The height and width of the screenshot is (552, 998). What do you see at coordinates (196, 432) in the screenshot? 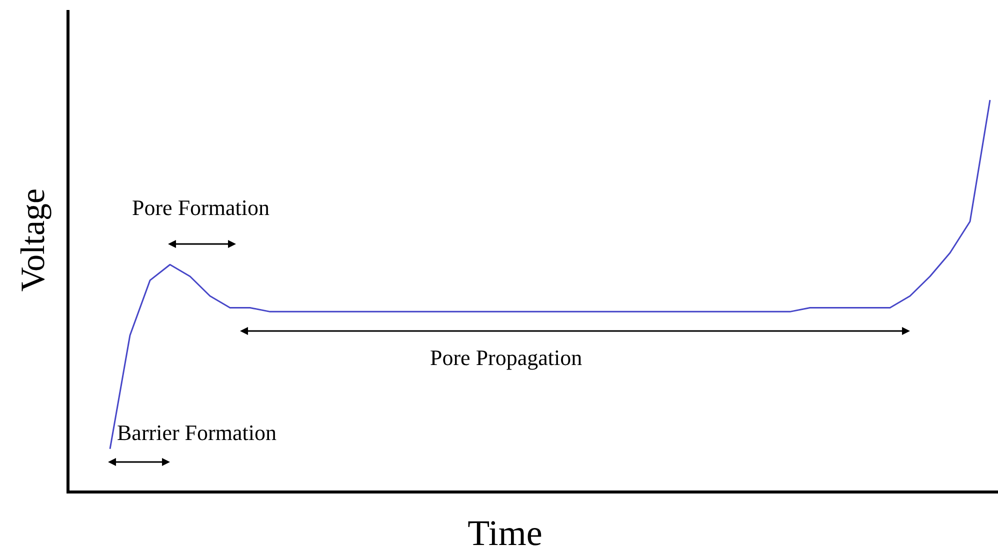
I see `annotation: Barrier Formation` at bounding box center [196, 432].